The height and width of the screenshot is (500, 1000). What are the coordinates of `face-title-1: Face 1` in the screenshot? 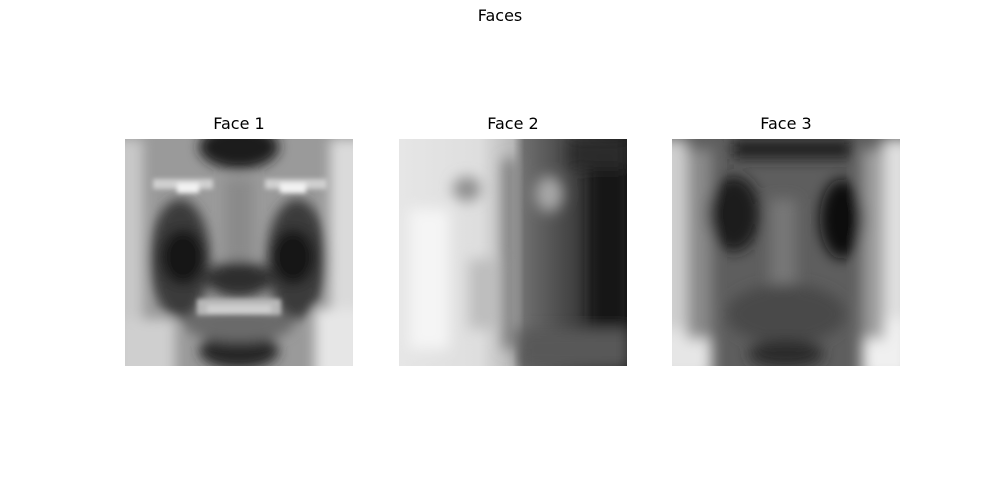 It's located at (239, 123).